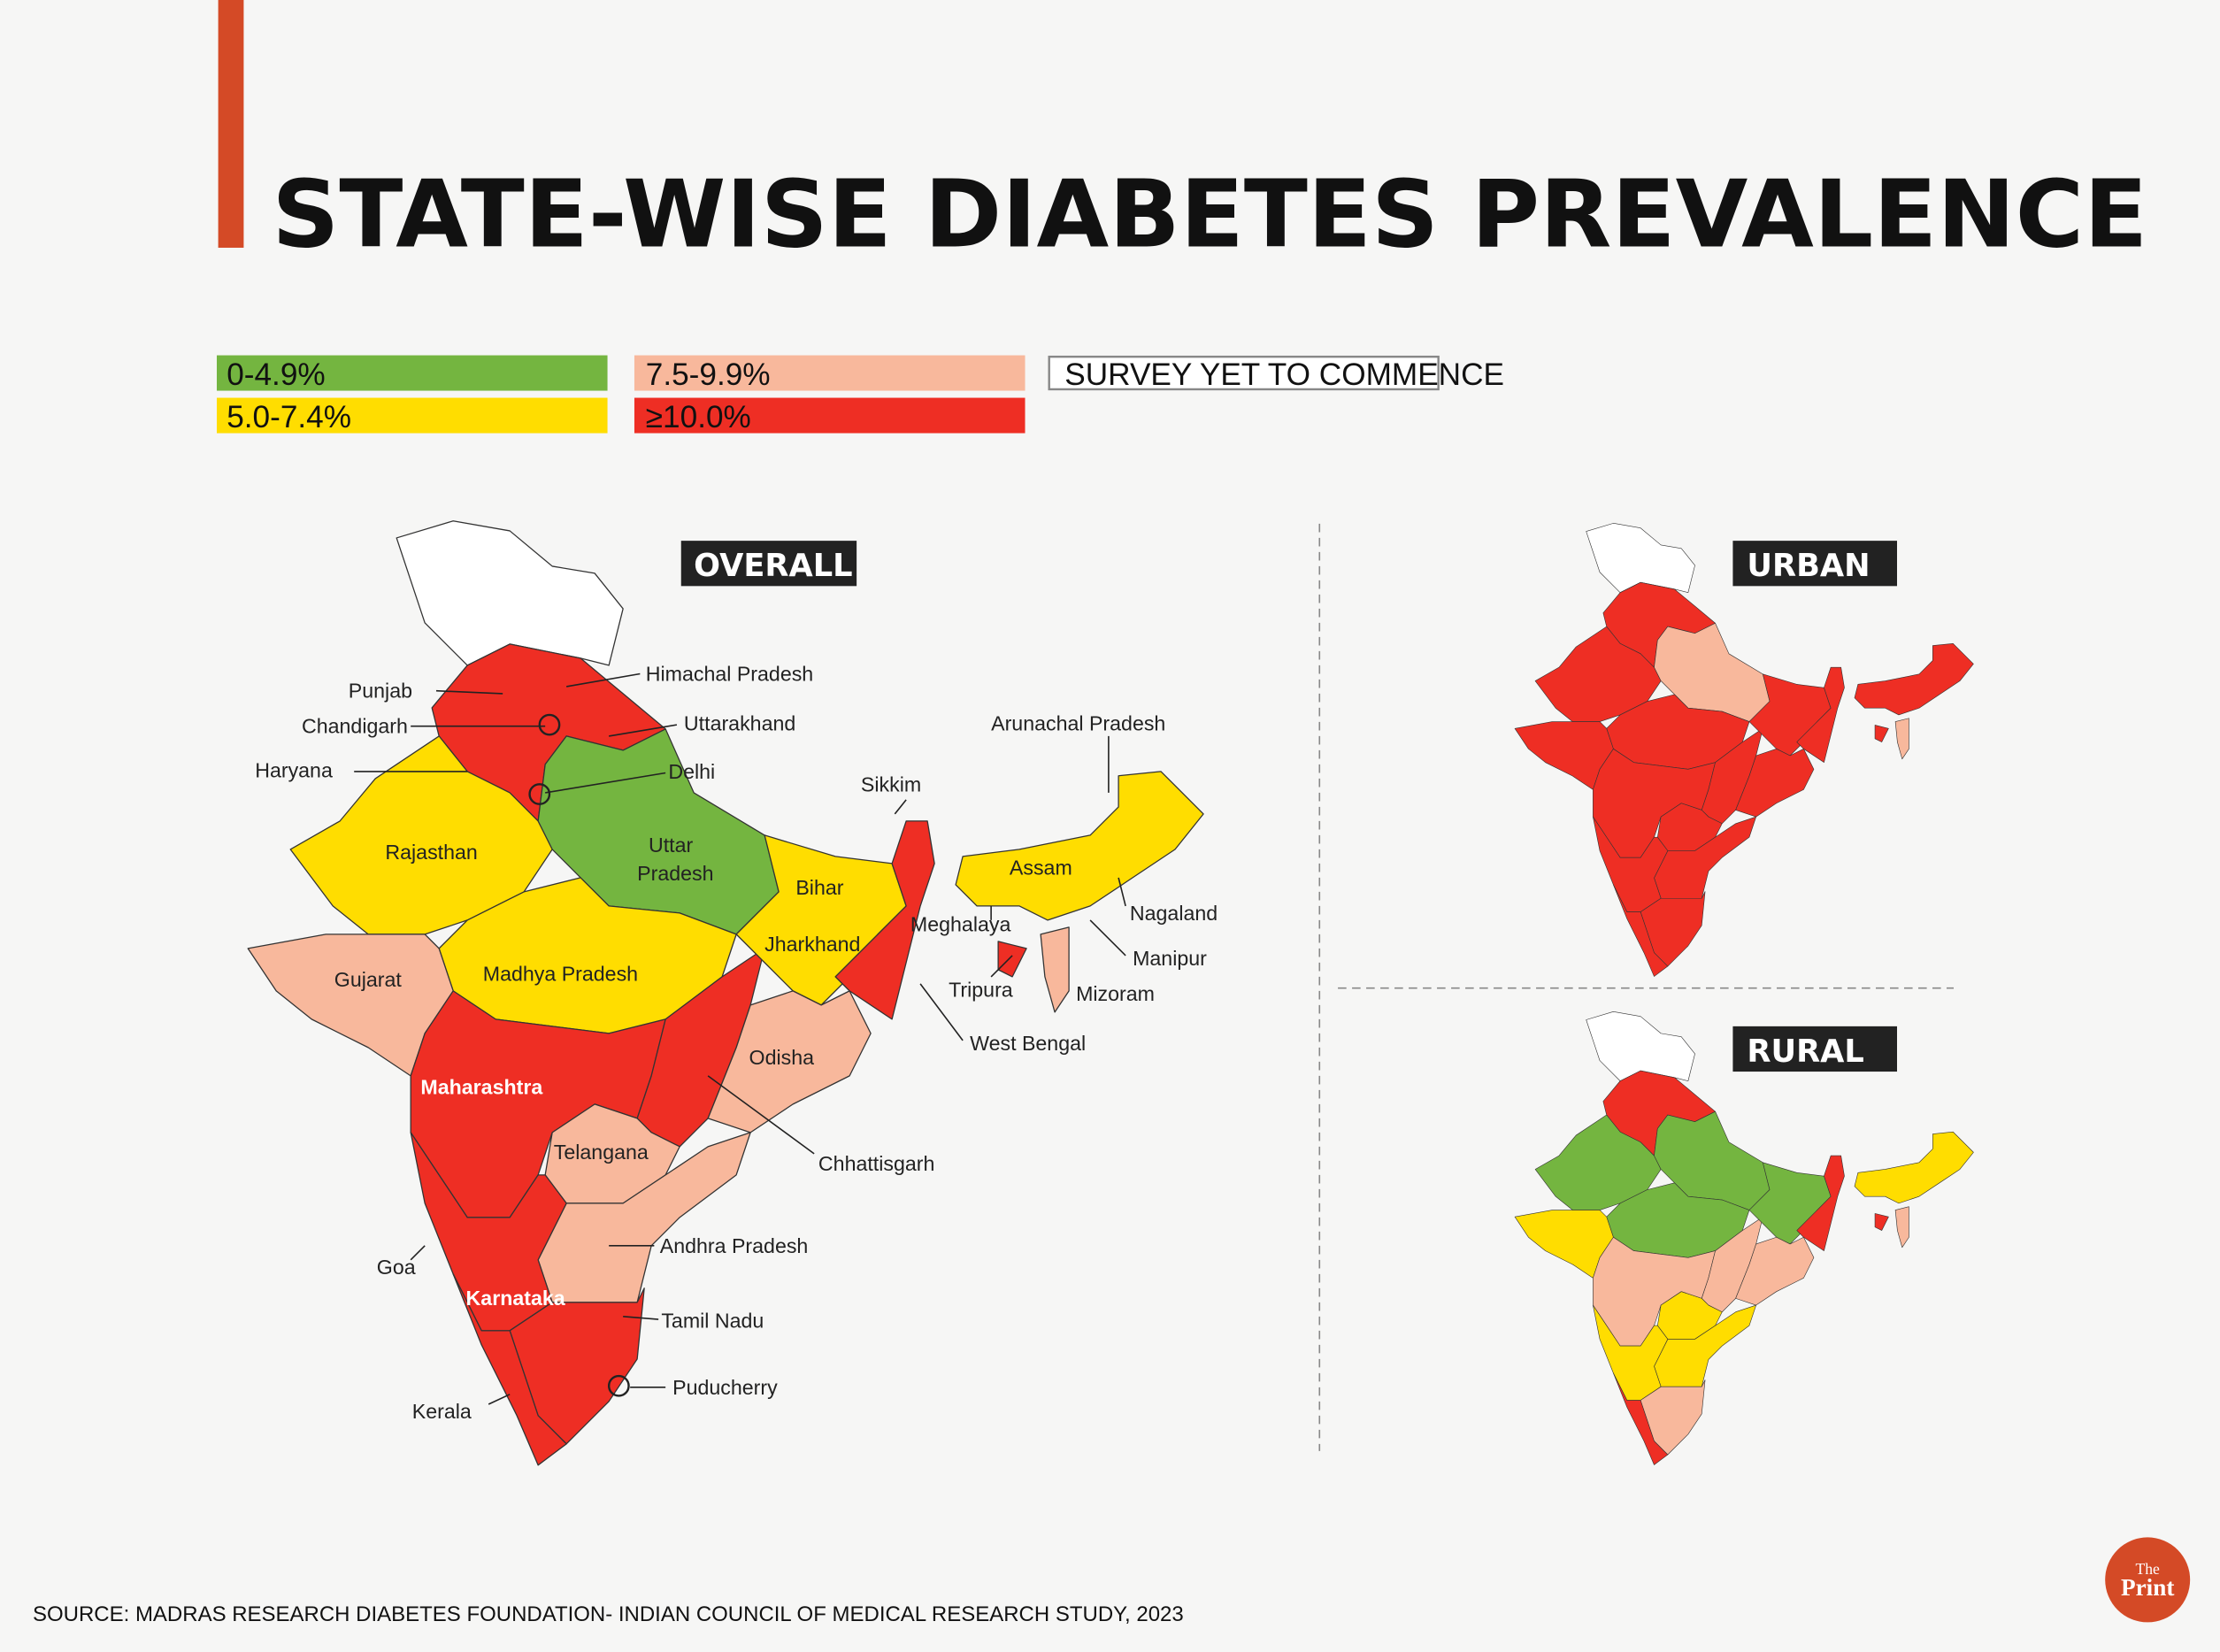 The width and height of the screenshot is (2220, 1652). Describe the element at coordinates (708, 374) in the screenshot. I see `legend-label: 7.5-9.9%` at that location.